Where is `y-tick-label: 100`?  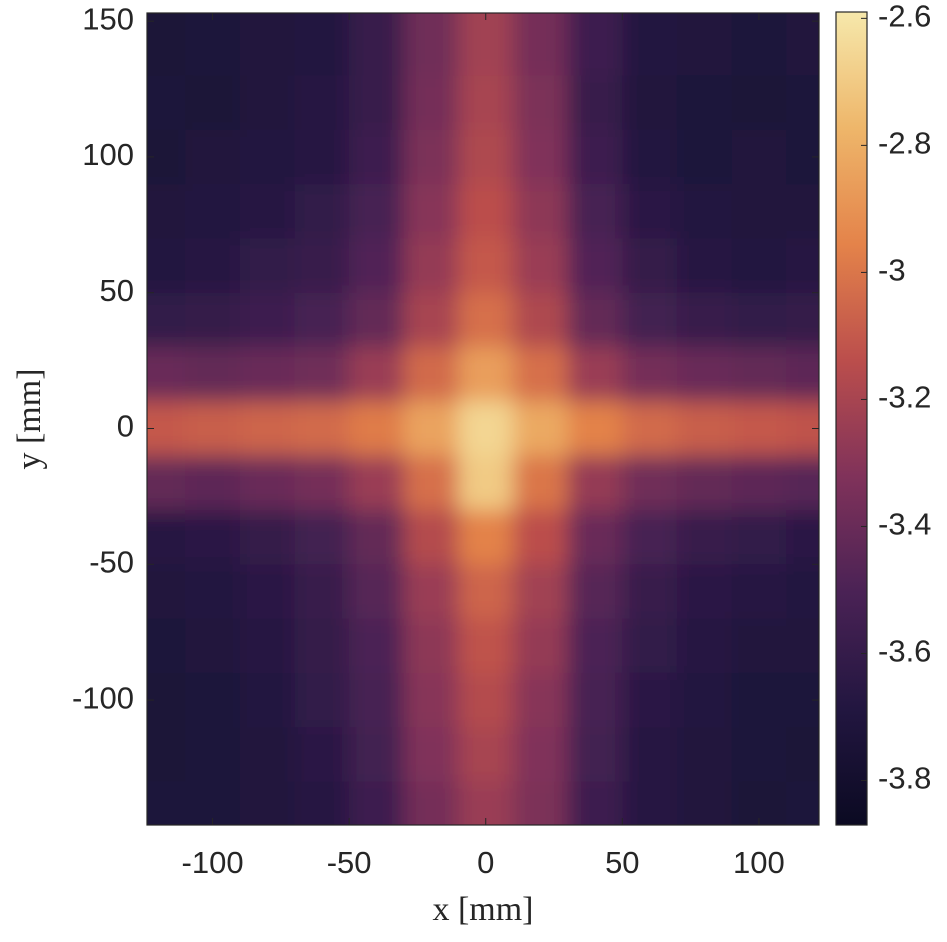
y-tick-label: 100 is located at coordinates (108, 154).